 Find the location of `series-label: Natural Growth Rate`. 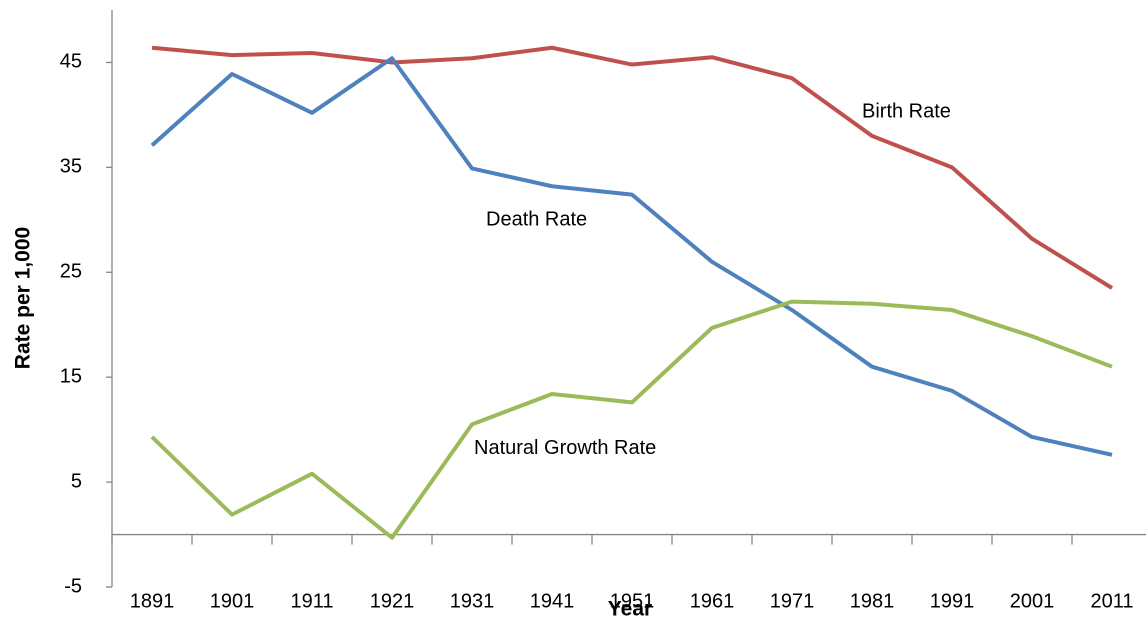

series-label: Natural Growth Rate is located at coordinates (565, 448).